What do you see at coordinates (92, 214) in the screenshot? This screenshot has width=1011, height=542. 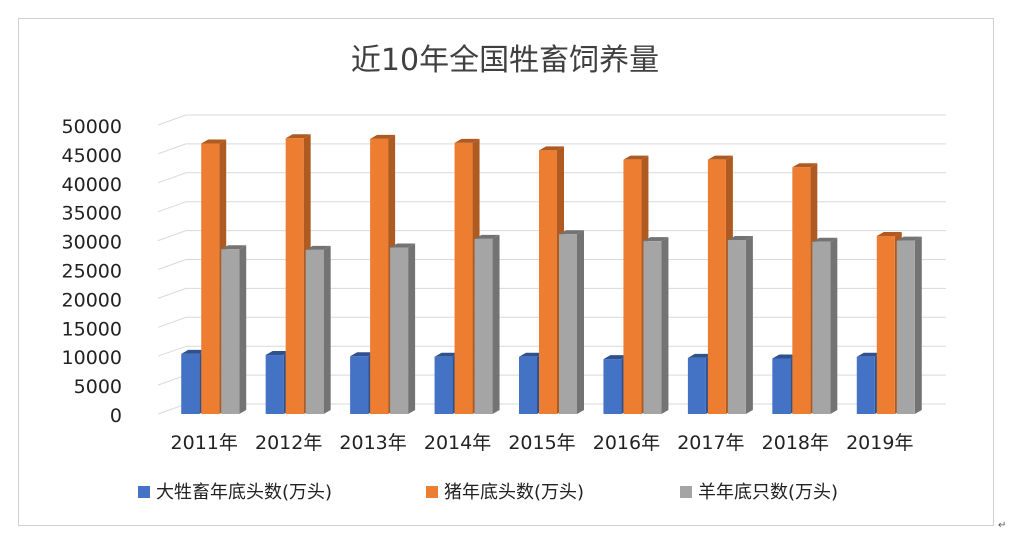 I see `y-tick-label: 35000` at bounding box center [92, 214].